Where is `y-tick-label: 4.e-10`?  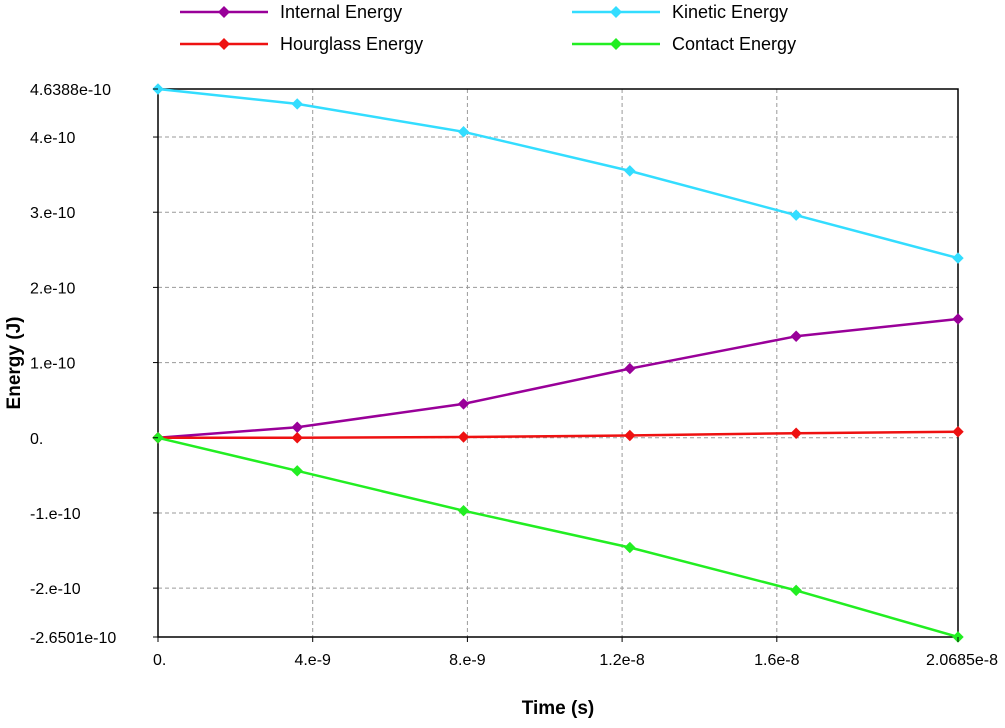 y-tick-label: 4.e-10 is located at coordinates (52, 138).